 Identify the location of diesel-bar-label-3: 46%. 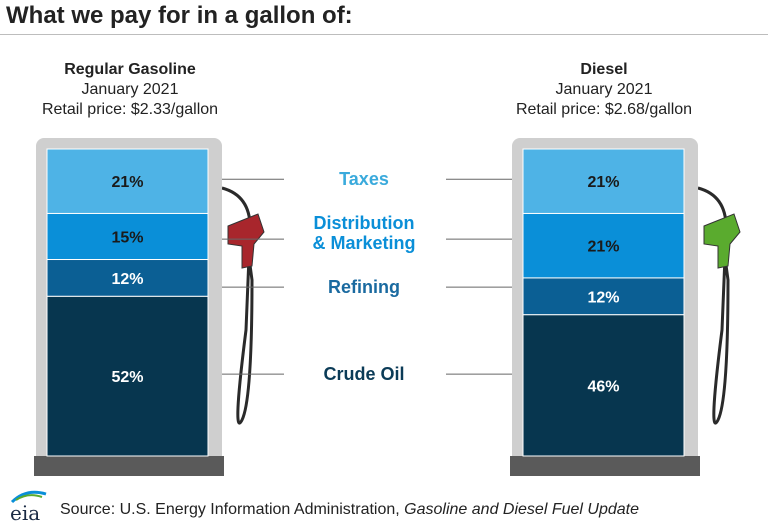
(603, 386).